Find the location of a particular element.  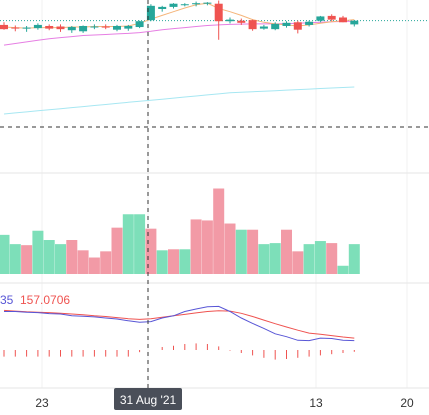

signal-line is located at coordinates (179, 324).